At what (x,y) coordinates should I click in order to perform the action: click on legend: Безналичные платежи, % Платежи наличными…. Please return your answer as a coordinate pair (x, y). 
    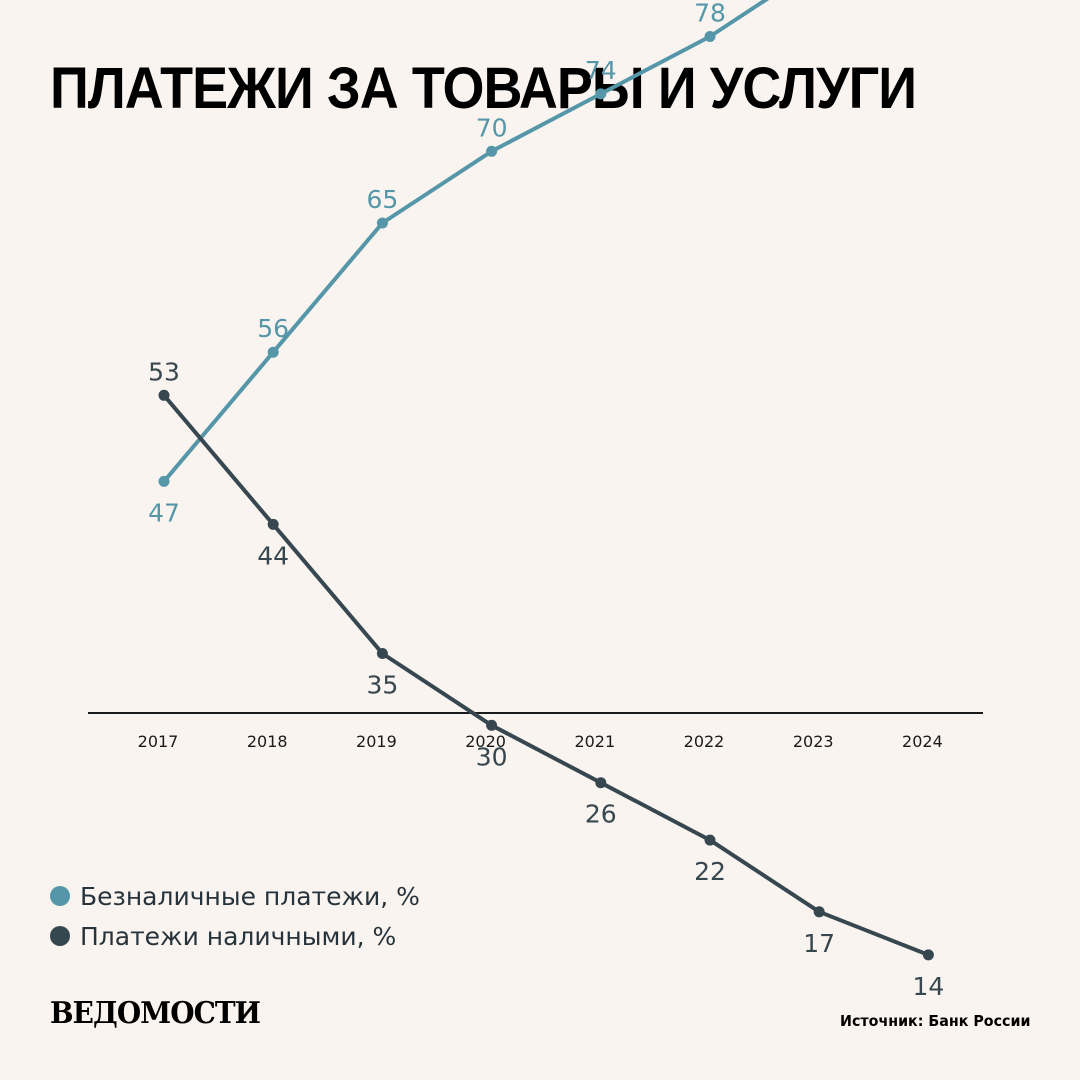
    Looking at the image, I should click on (235, 916).